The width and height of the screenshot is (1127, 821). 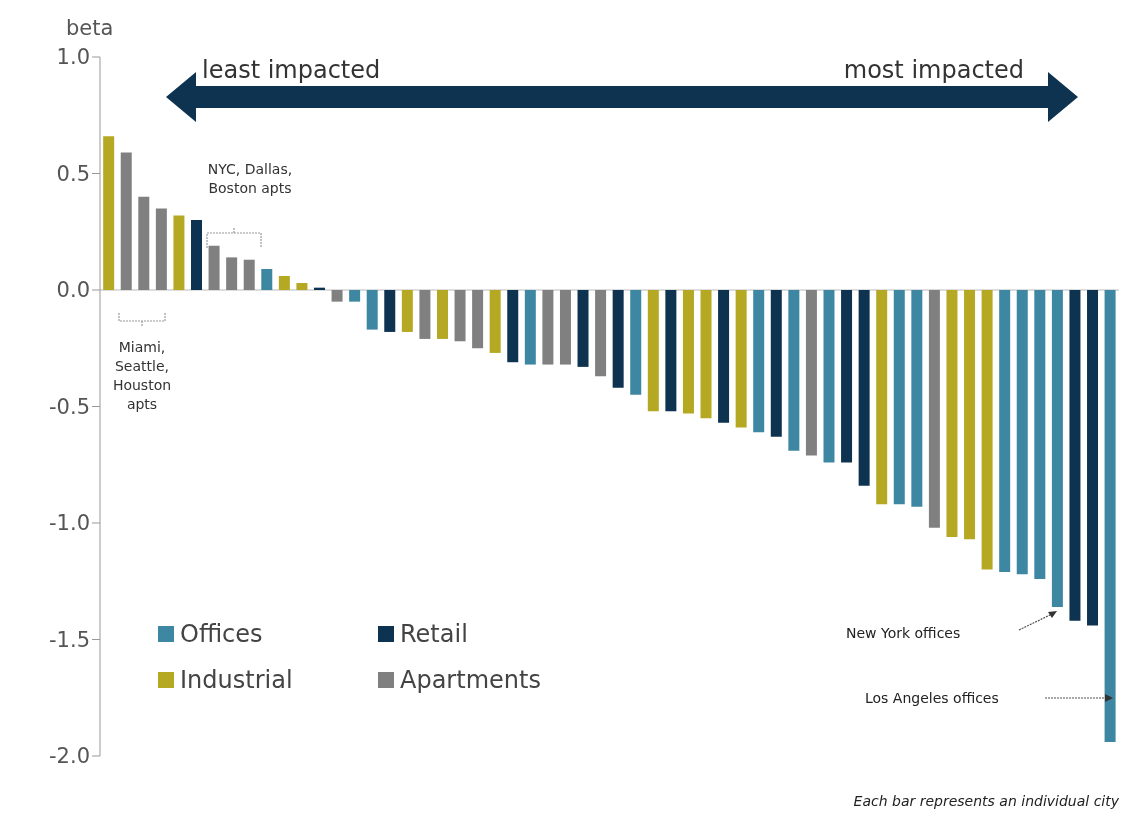 What do you see at coordinates (69, 756) in the screenshot?
I see `y-tick-label: -2.0` at bounding box center [69, 756].